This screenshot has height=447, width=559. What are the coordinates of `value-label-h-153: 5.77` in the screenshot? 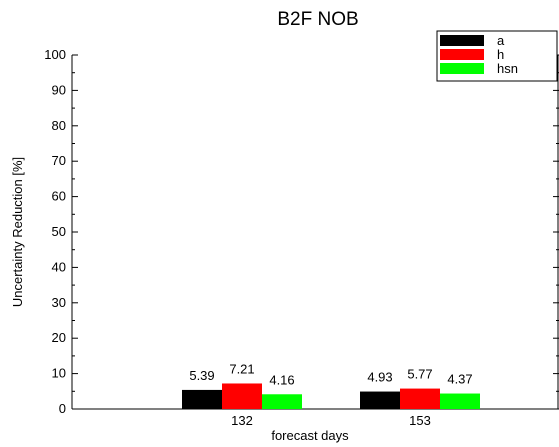 It's located at (419, 374).